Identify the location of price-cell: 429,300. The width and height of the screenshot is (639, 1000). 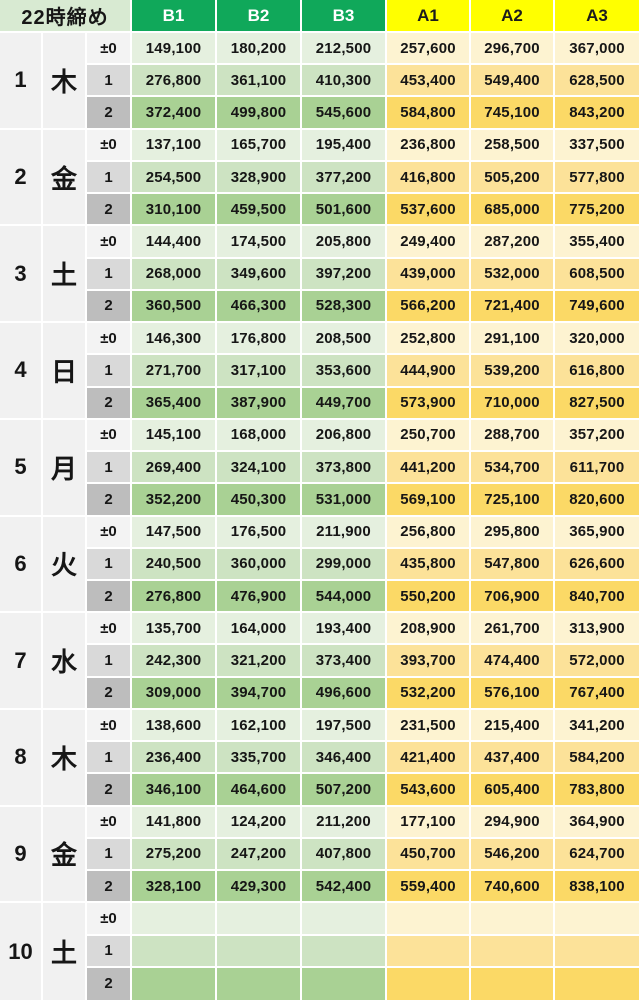
(259, 887).